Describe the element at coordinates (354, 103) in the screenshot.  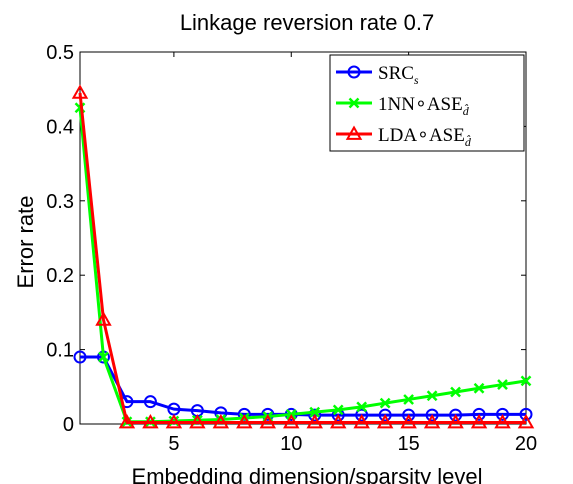
I see `legend-marker-1nn-ase` at that location.